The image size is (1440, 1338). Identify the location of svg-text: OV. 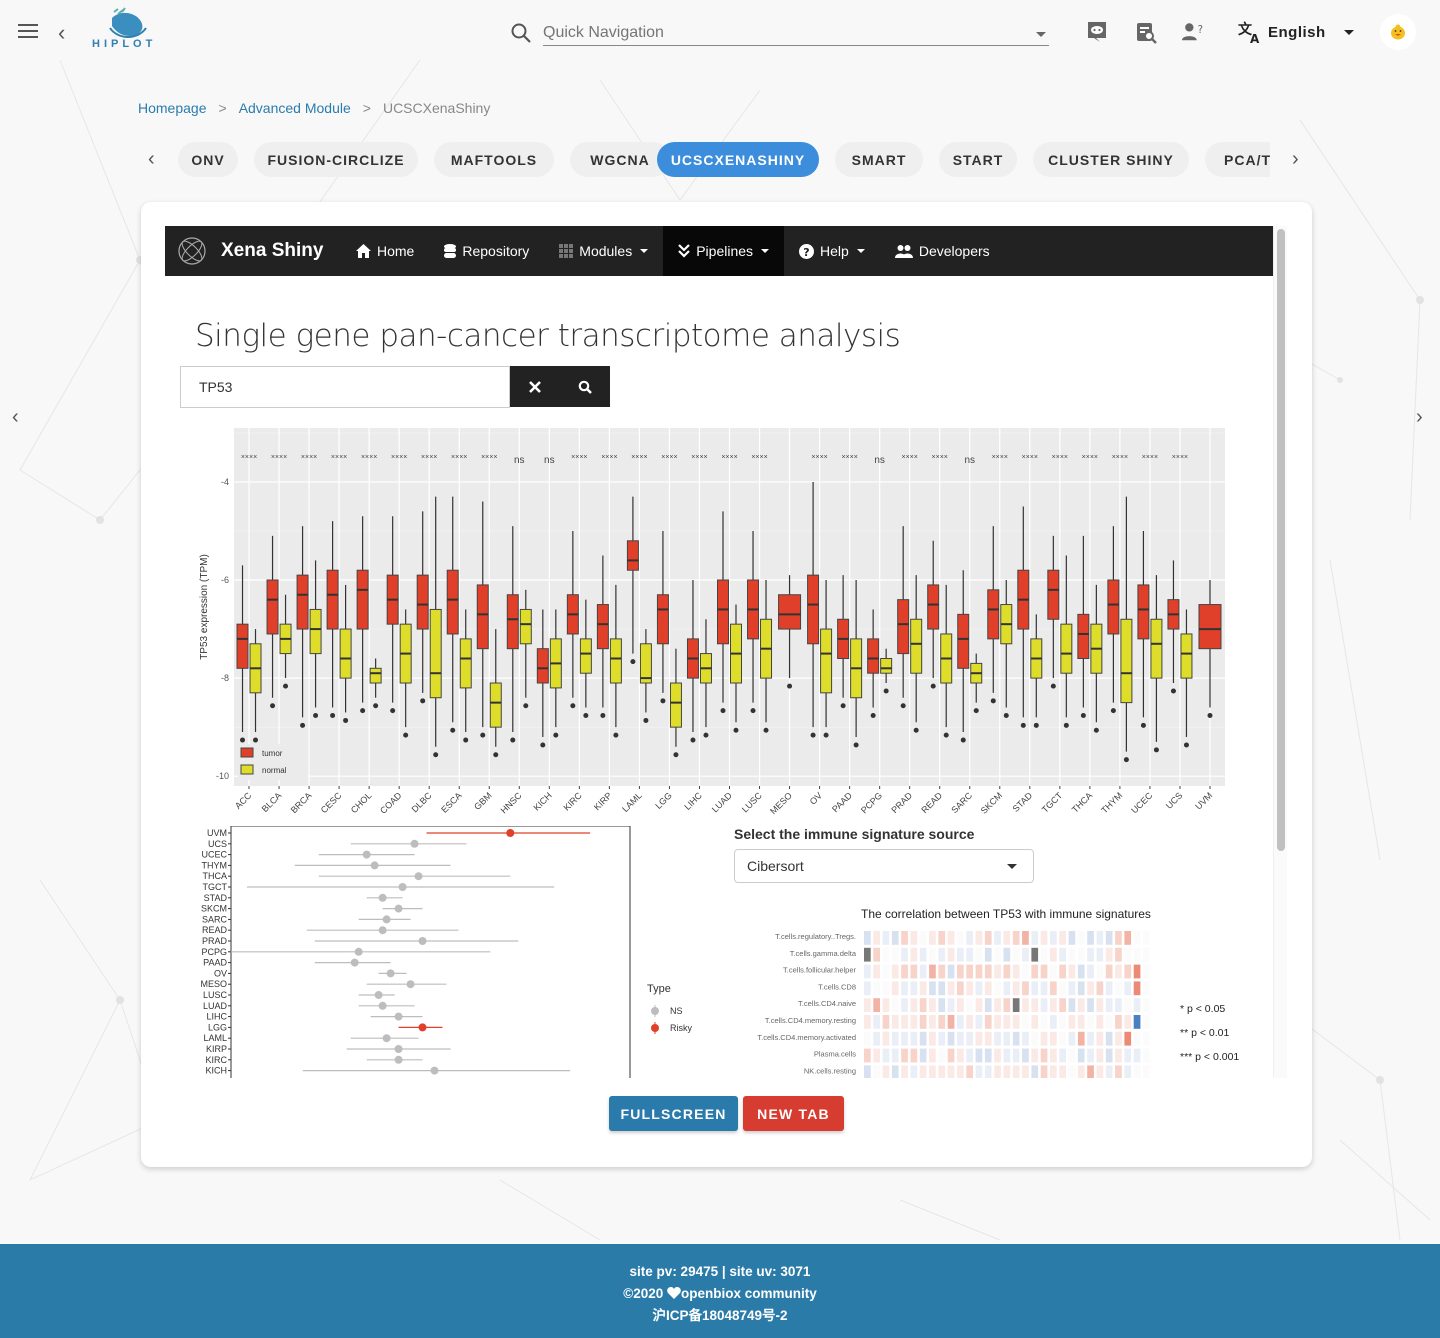
(220, 973).